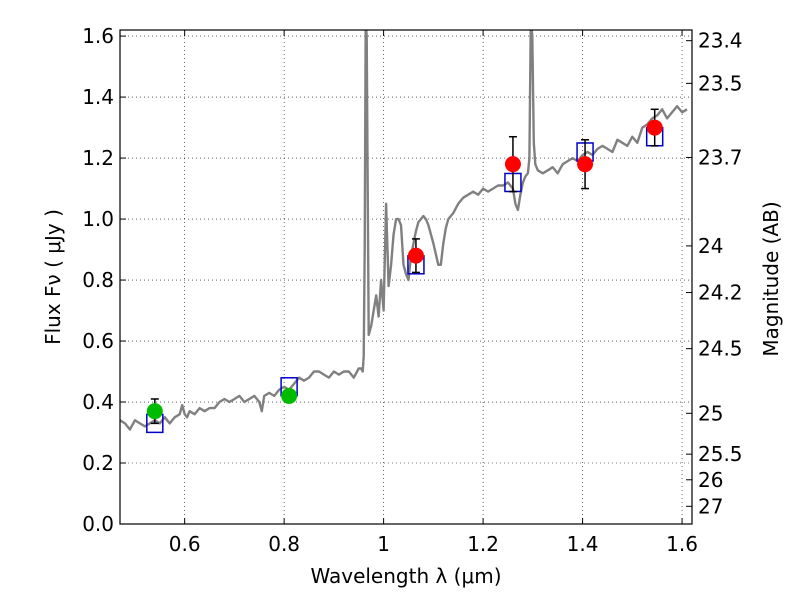 The image size is (800, 600). What do you see at coordinates (98, 341) in the screenshot?
I see `y-tick-label: 0.6` at bounding box center [98, 341].